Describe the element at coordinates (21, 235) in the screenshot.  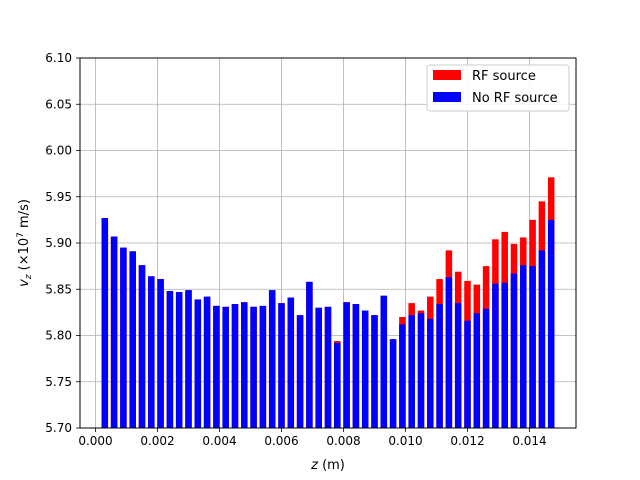
I see `y-axis-exp: 7` at that location.